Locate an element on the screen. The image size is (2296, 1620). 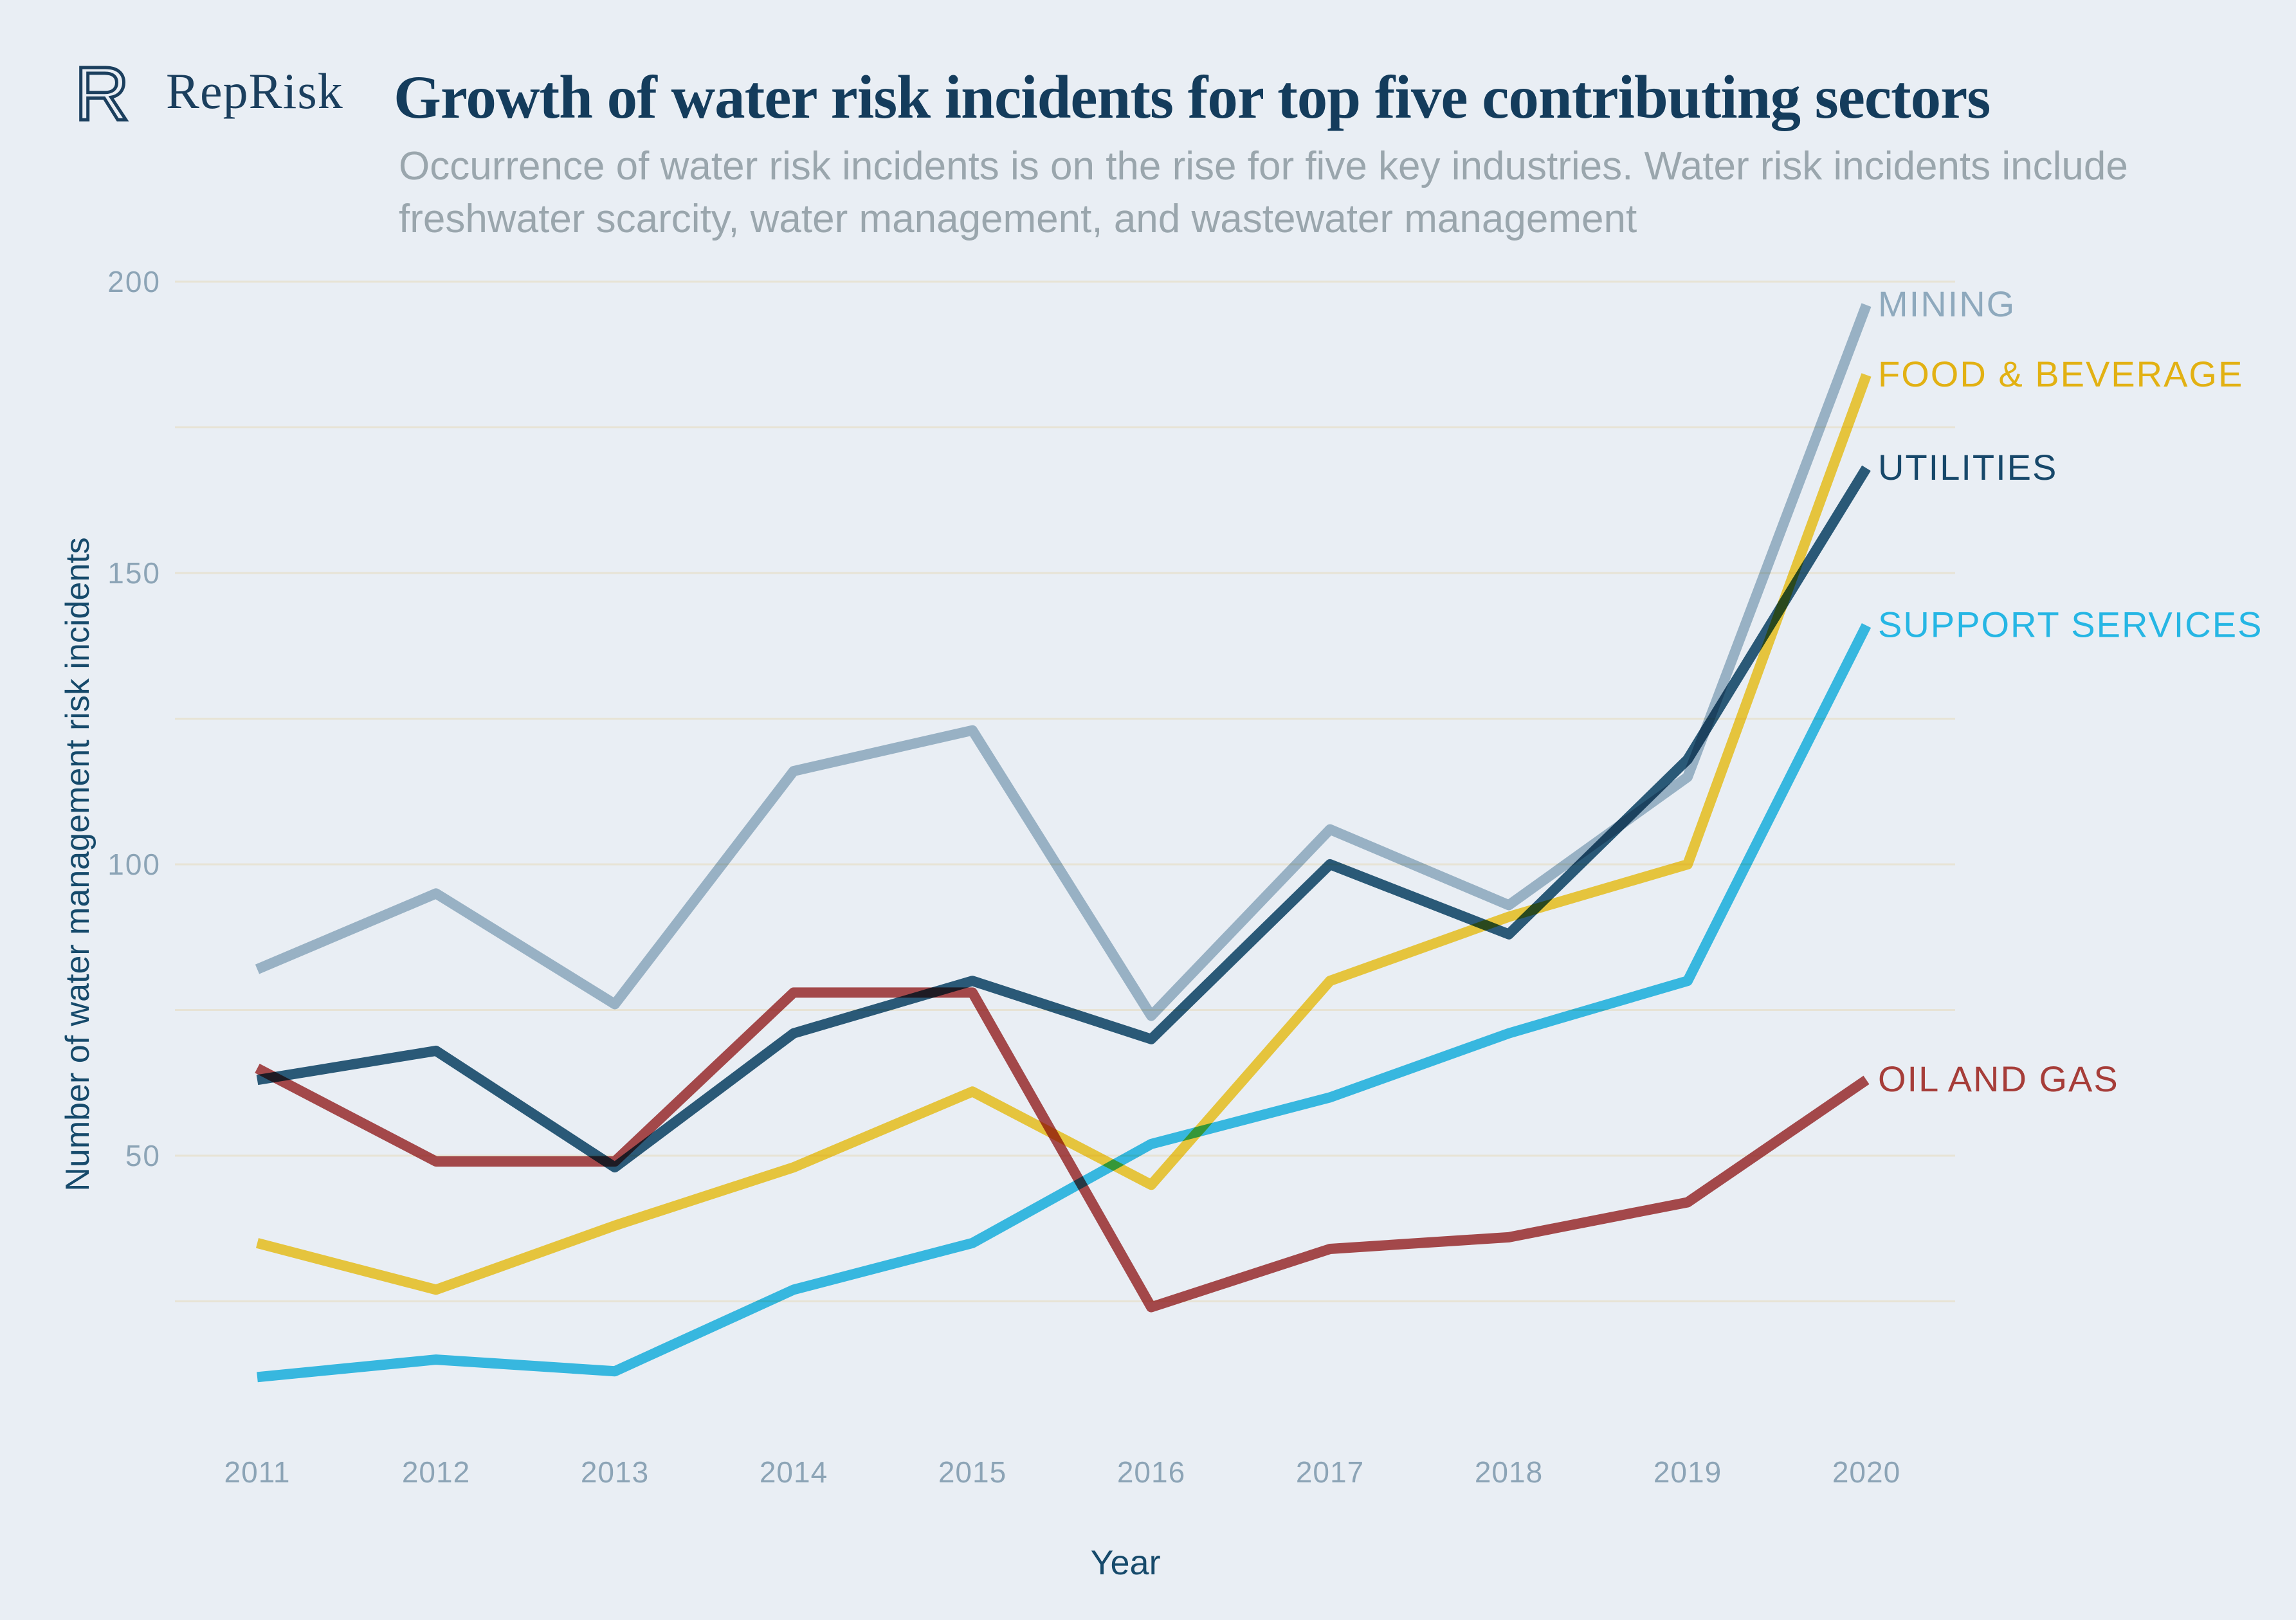
y-tick-label-100: 100 is located at coordinates (134, 864).